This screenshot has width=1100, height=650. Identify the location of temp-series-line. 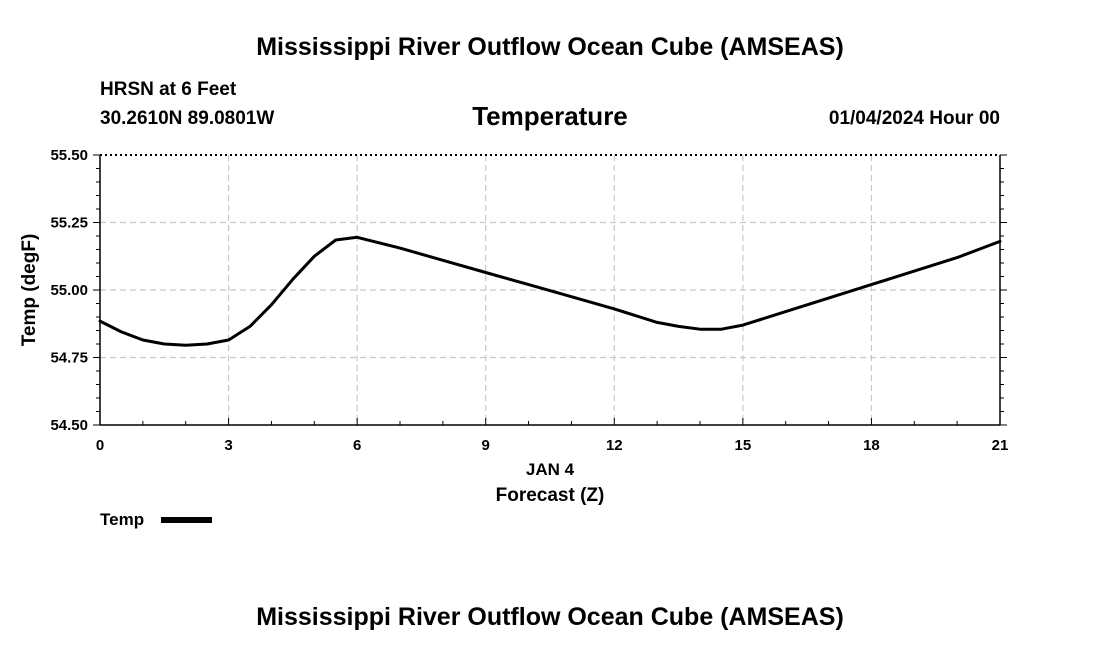
(550, 291).